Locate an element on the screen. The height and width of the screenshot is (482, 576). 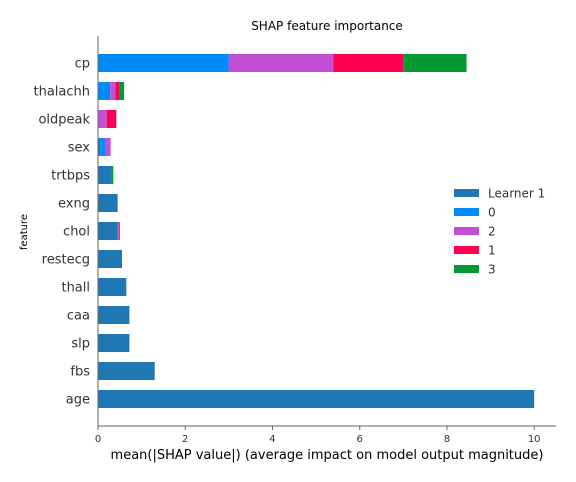
y-tick-label-restecg: restecg is located at coordinates (66, 260).